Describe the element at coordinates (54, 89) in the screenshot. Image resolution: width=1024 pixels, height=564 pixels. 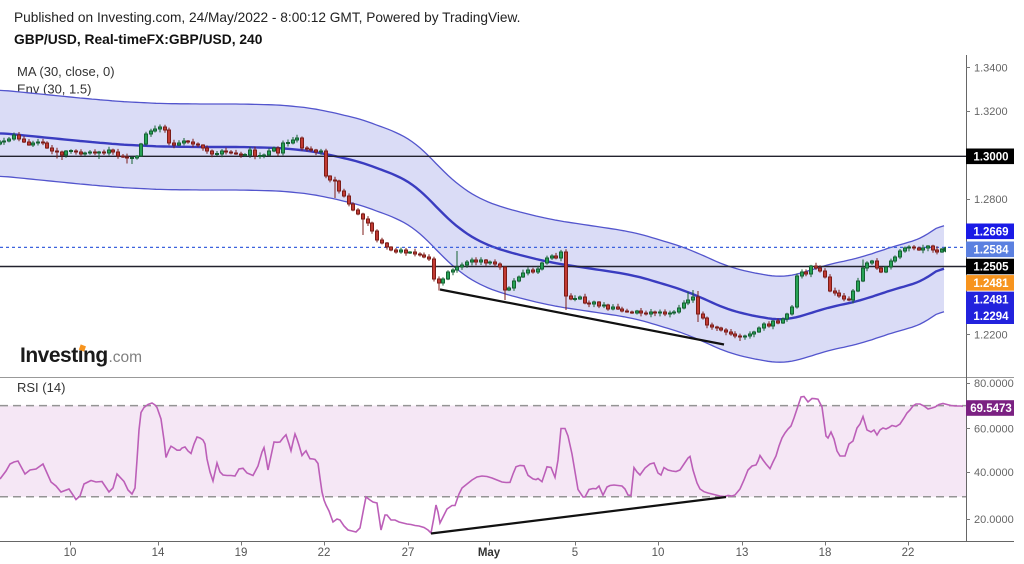
I see `svg-text: Env (30, 1.5)` at that location.